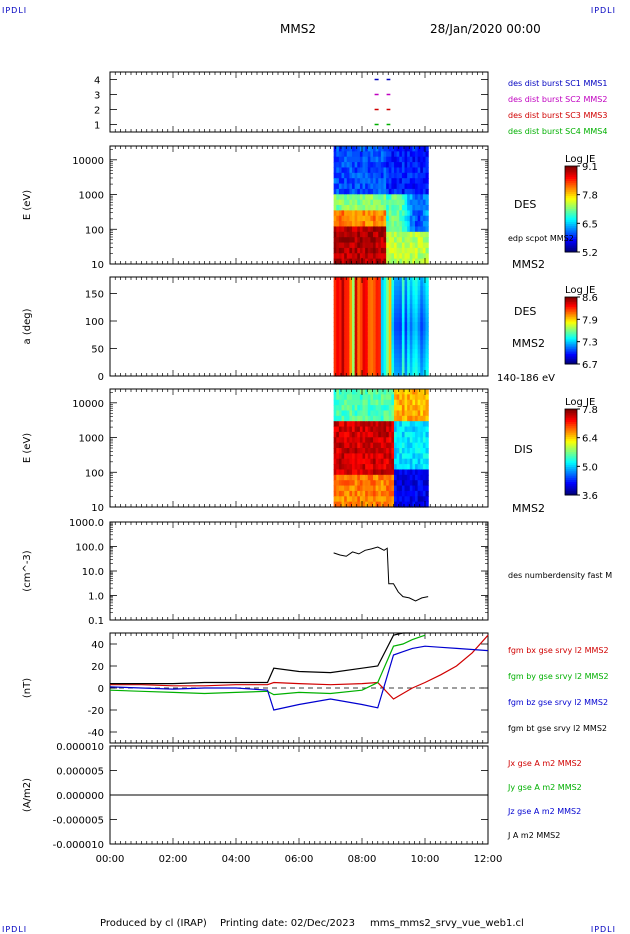 This screenshot has width=630, height=934. I want to click on y-tick-label: 100.0, so click(89, 548).